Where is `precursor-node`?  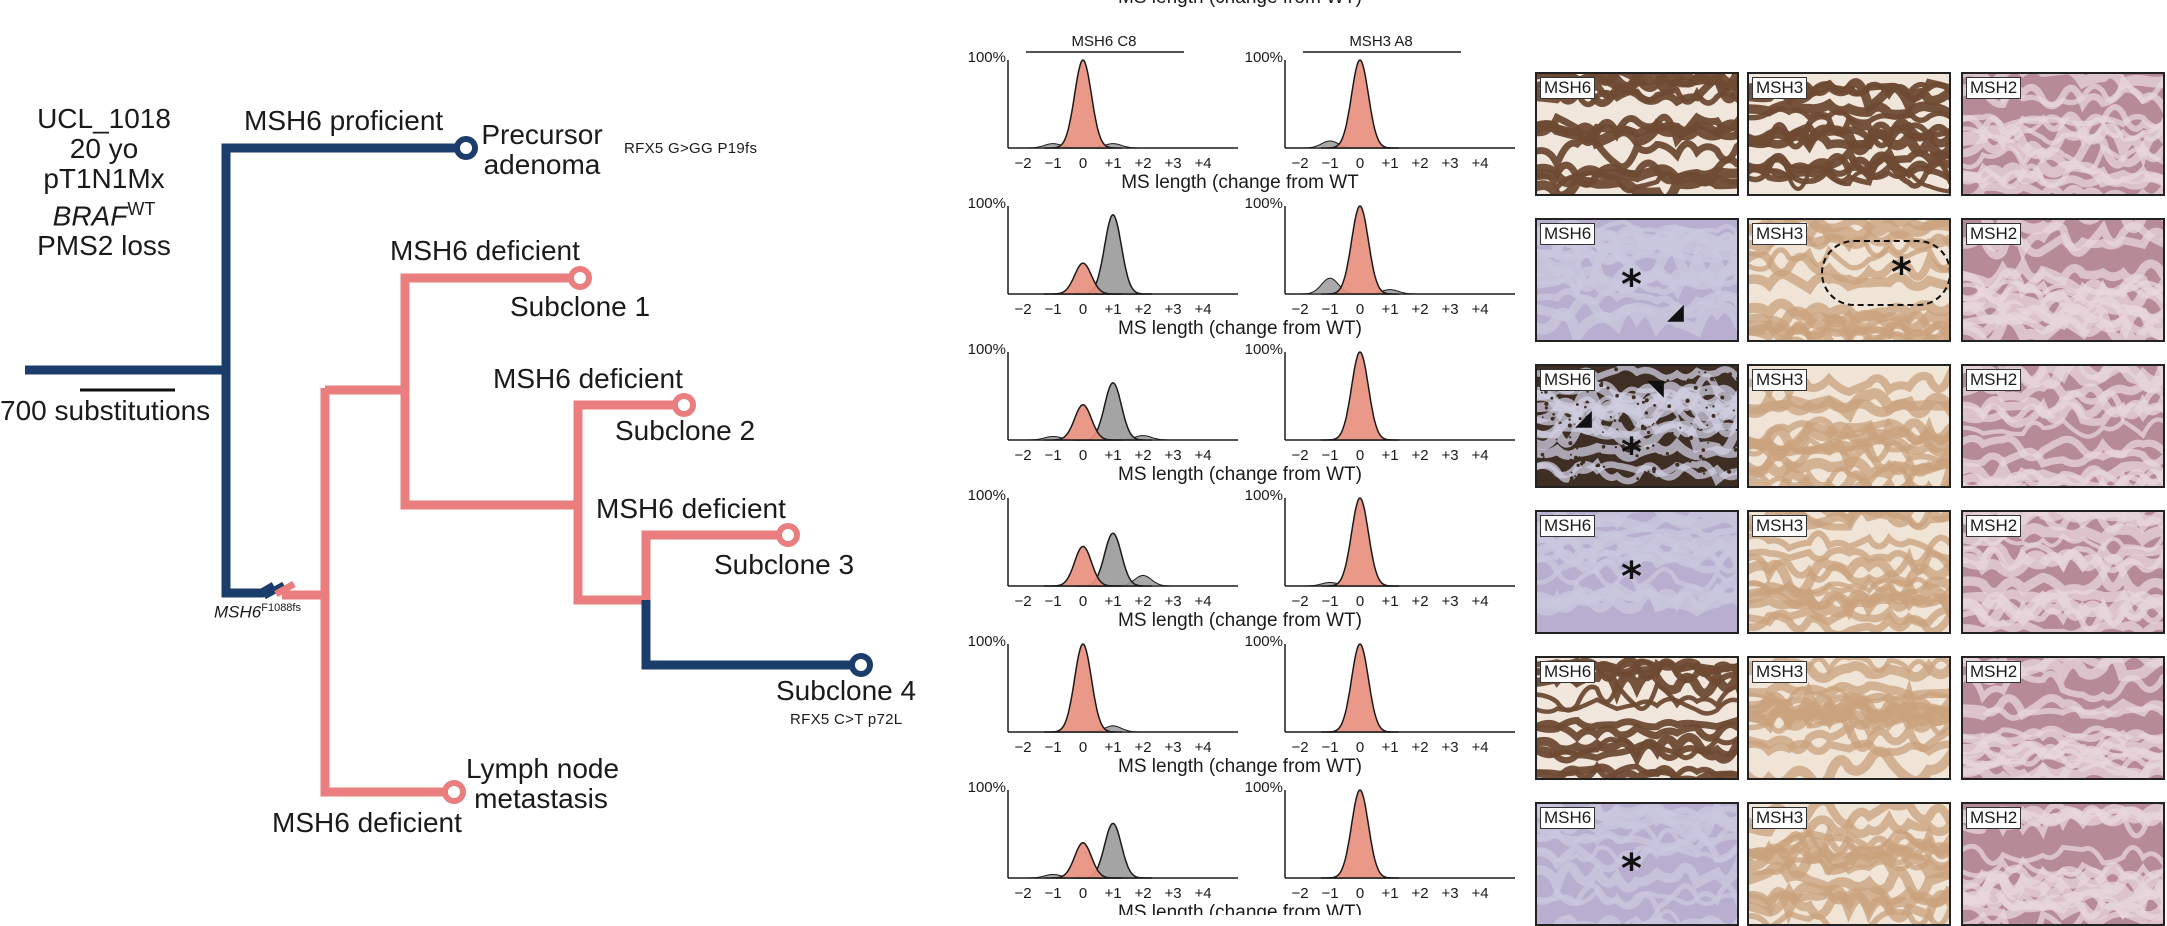
precursor-node is located at coordinates (466, 148).